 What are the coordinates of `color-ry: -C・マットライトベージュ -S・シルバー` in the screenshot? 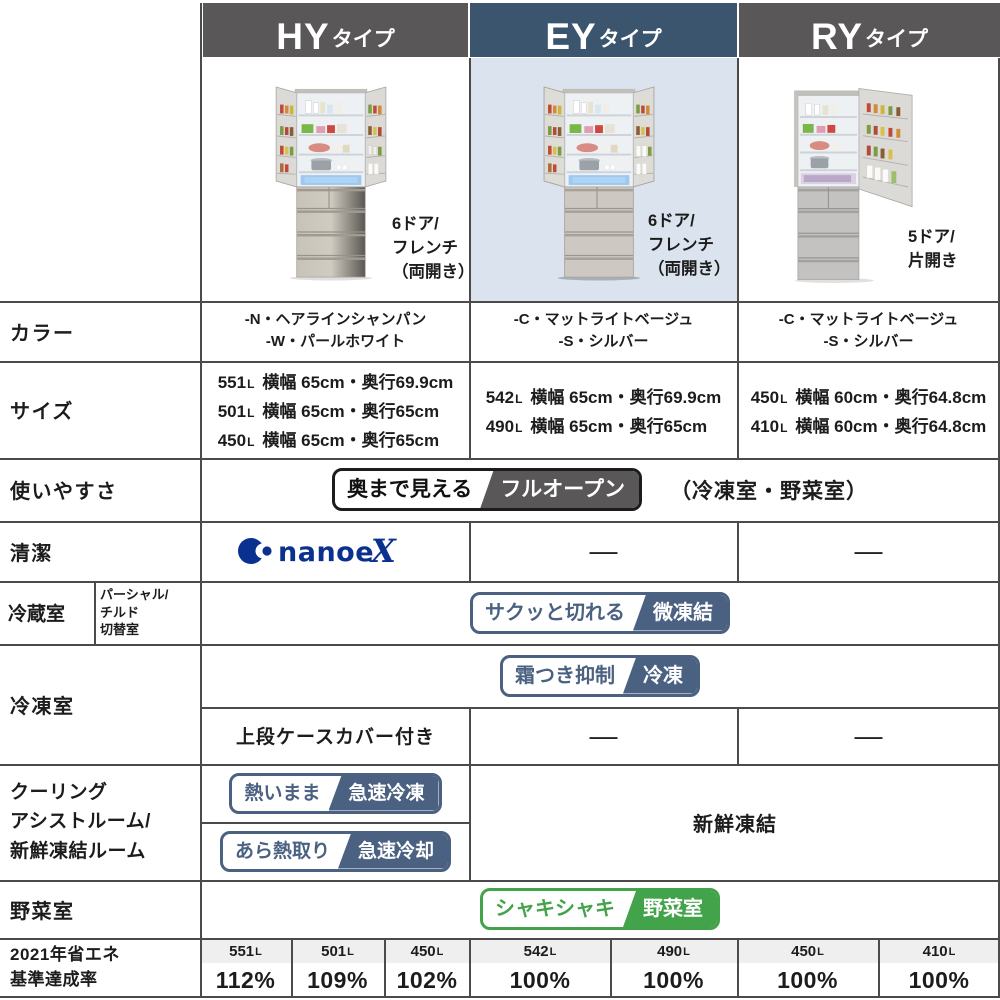 It's located at (868, 330).